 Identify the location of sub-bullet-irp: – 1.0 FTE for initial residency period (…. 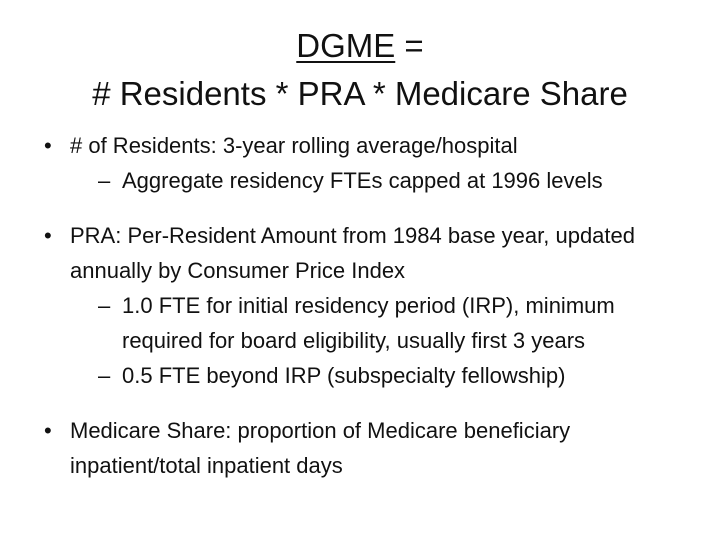
(360, 323).